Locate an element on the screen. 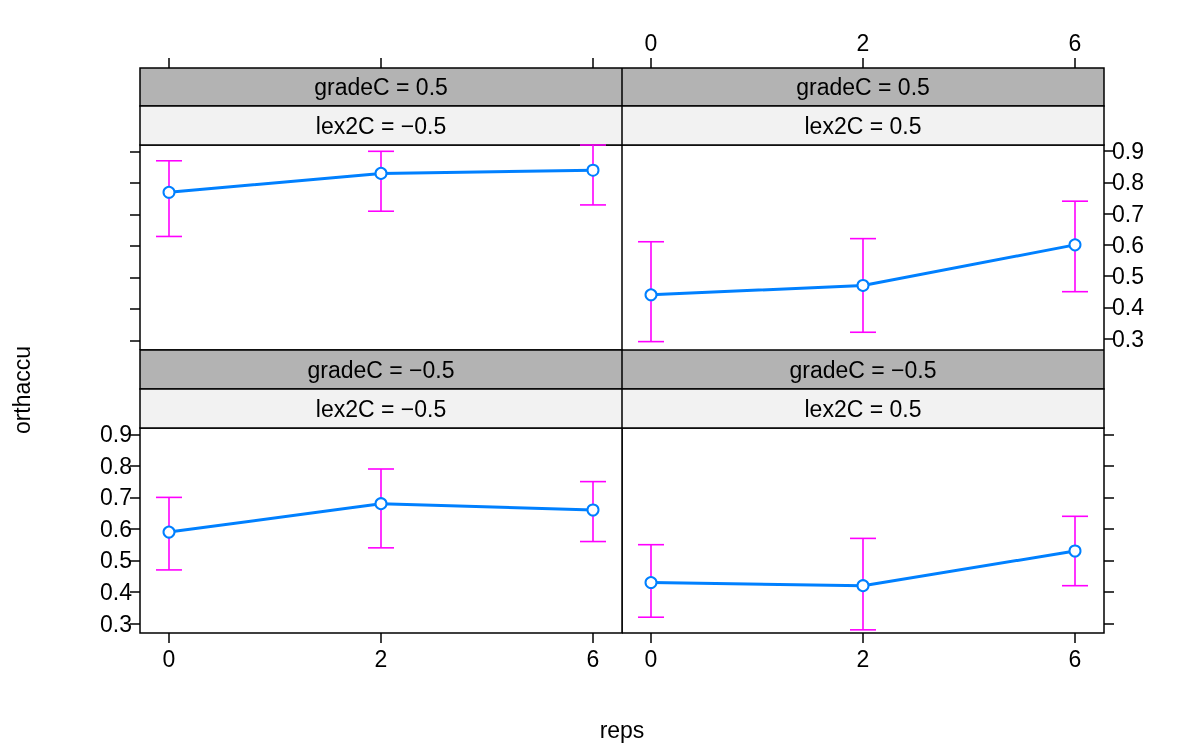 The width and height of the screenshot is (1180, 744). y-axis-title: orthaccu is located at coordinates (22, 390).